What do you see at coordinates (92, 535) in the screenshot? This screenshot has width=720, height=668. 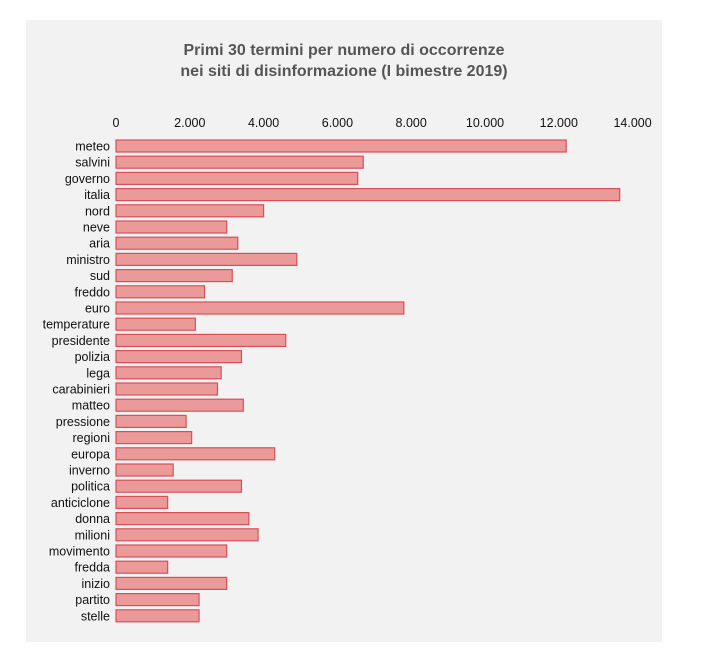 I see `category-label-milioni: milioni` at bounding box center [92, 535].